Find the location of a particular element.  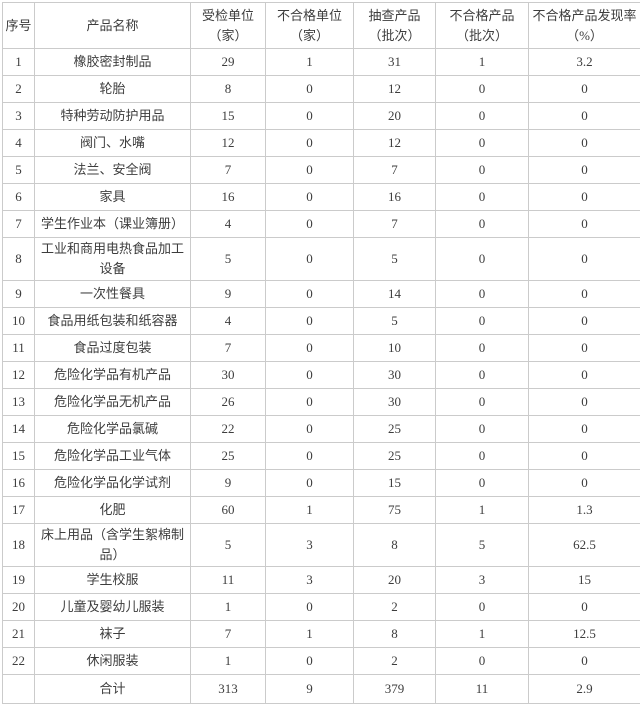

value-cell: 4 is located at coordinates (228, 321).